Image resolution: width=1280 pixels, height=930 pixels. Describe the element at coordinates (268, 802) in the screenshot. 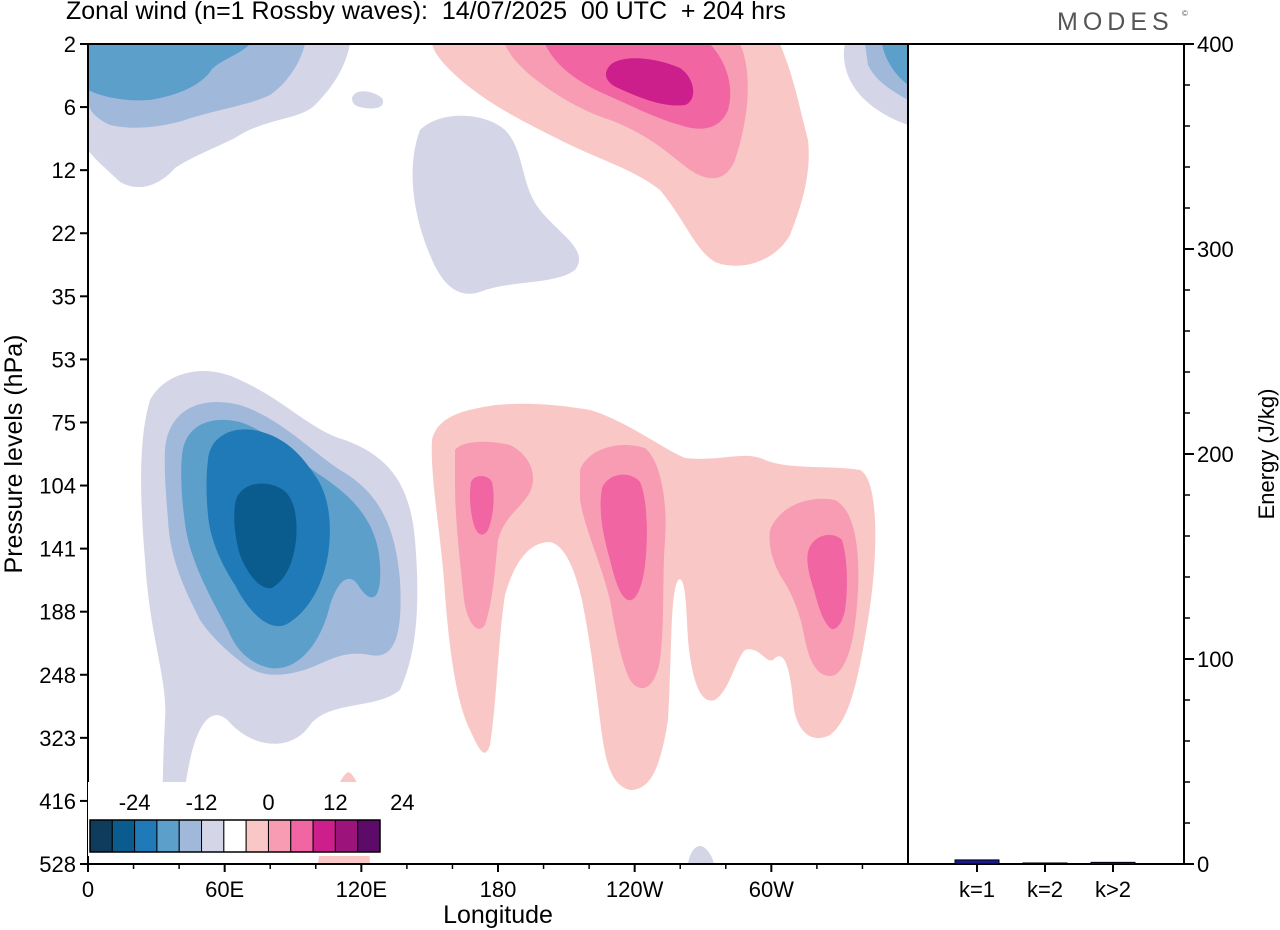

I see `colorbar-tick-label: 0` at that location.